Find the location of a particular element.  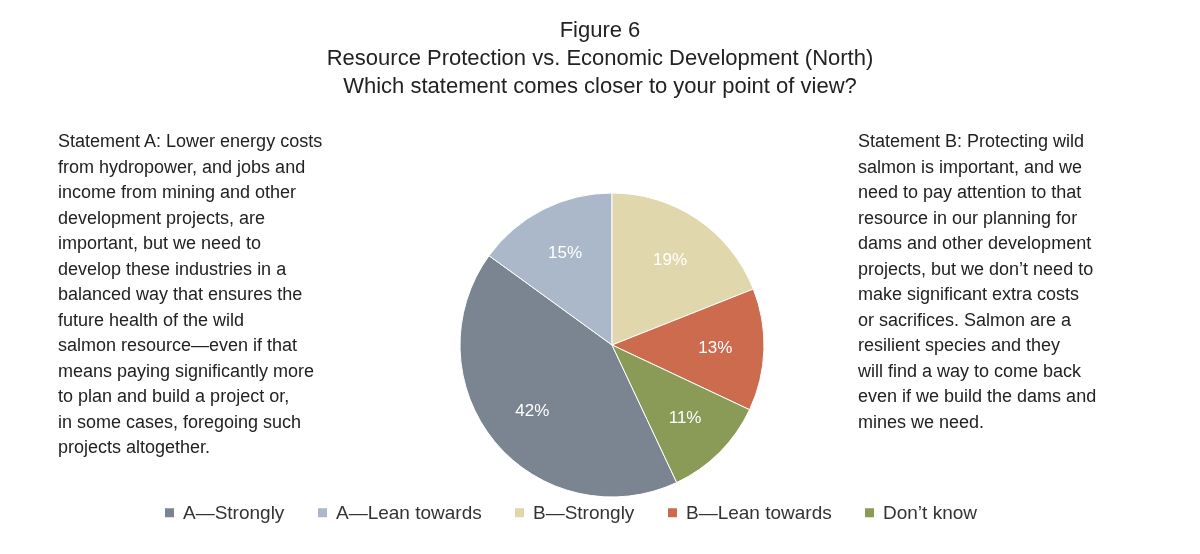

data-label: 19% is located at coordinates (670, 259).